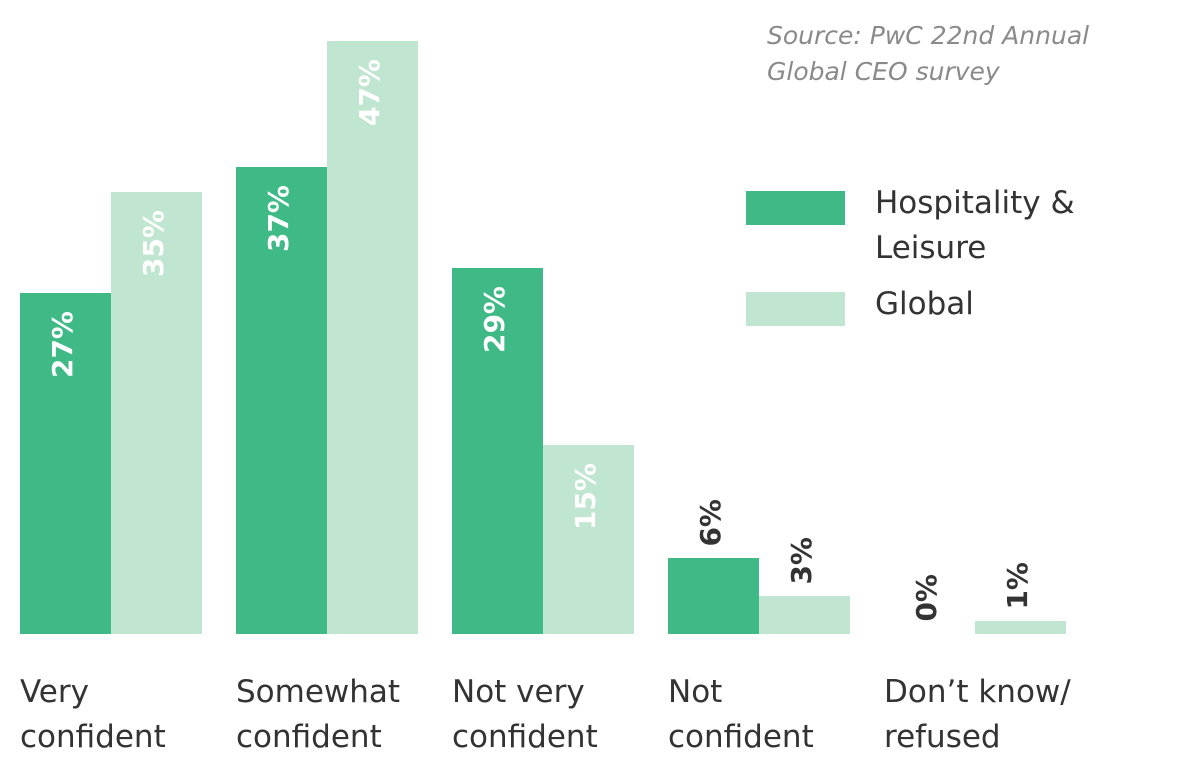 The image size is (1180, 774). Describe the element at coordinates (585, 496) in the screenshot. I see `value-label: 15%` at that location.